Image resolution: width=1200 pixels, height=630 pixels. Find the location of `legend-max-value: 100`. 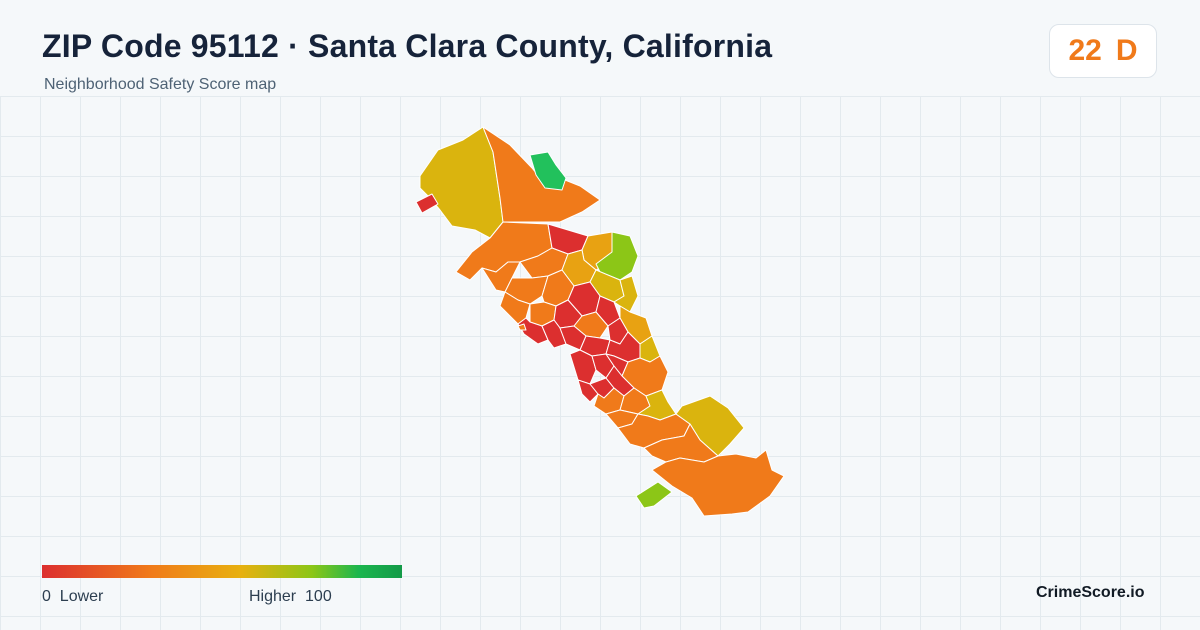

legend-max-value: 100 is located at coordinates (318, 596).